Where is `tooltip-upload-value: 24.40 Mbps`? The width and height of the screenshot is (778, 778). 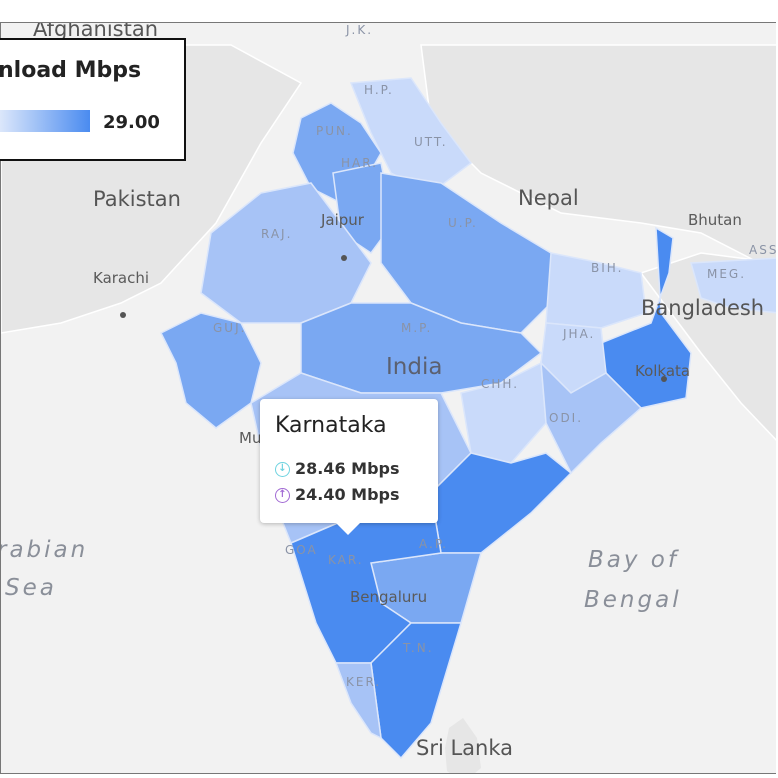
tooltip-upload-value: 24.40 Mbps is located at coordinates (347, 494).